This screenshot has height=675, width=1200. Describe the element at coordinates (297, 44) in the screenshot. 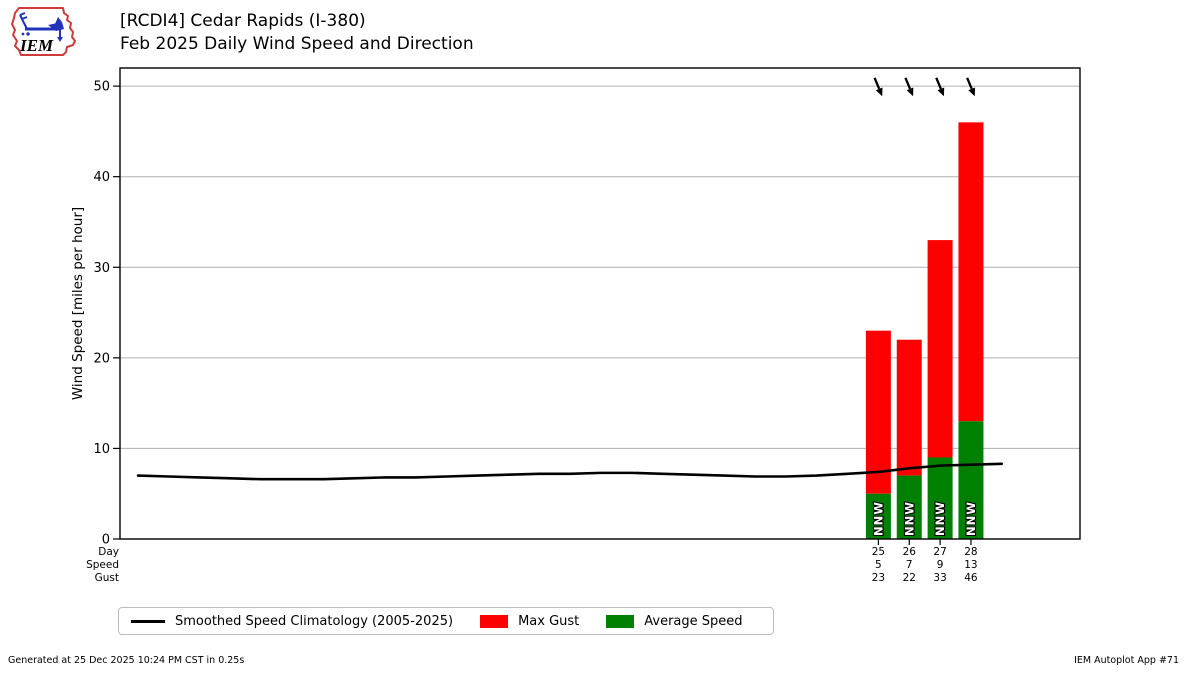

I see `page-subtitle: Feb 2025 Daily Wind Speed and Direction` at that location.